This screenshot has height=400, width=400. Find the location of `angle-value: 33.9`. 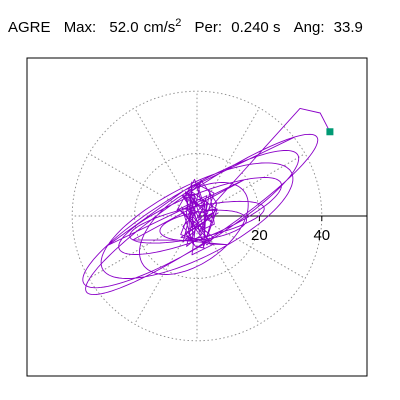

angle-value: 33.9 is located at coordinates (348, 27).